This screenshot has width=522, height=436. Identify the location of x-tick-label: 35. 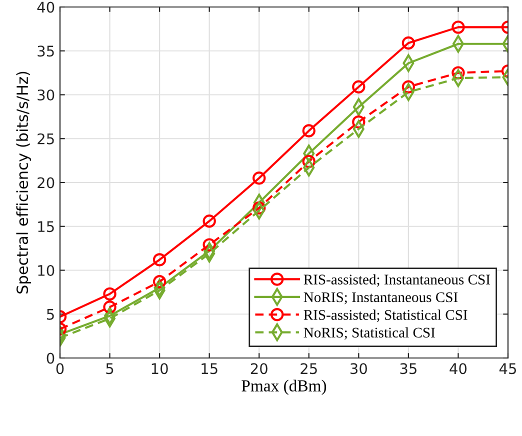
(408, 368).